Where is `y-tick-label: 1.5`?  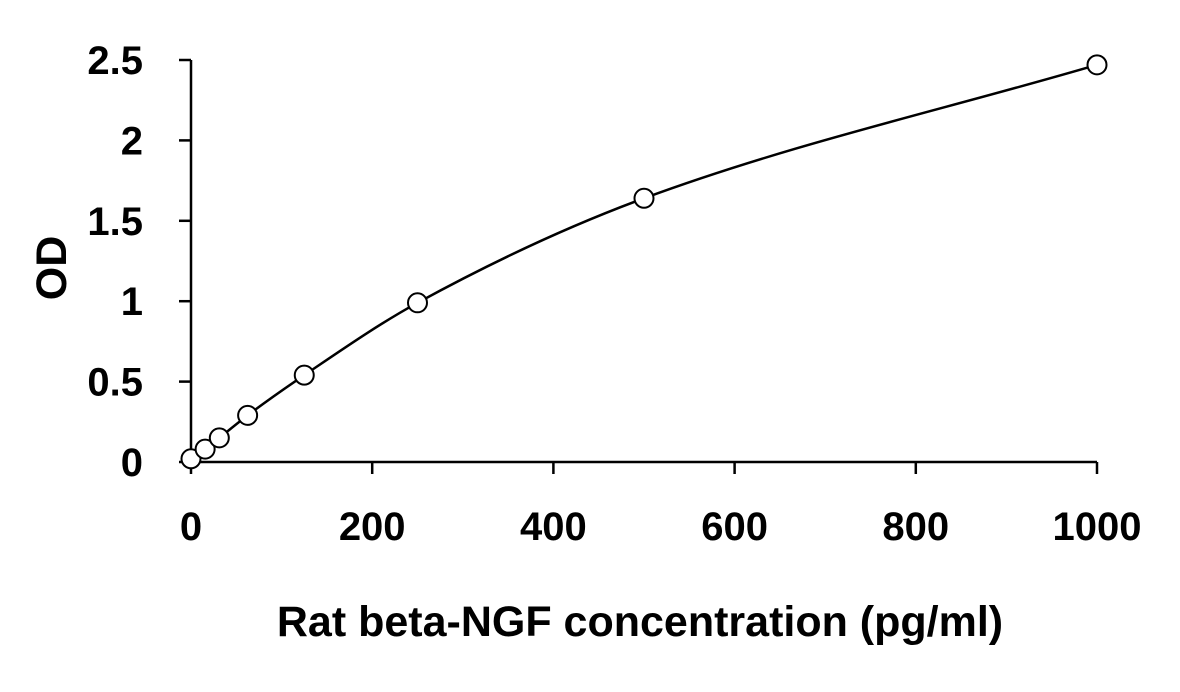 y-tick-label: 1.5 is located at coordinates (115, 222).